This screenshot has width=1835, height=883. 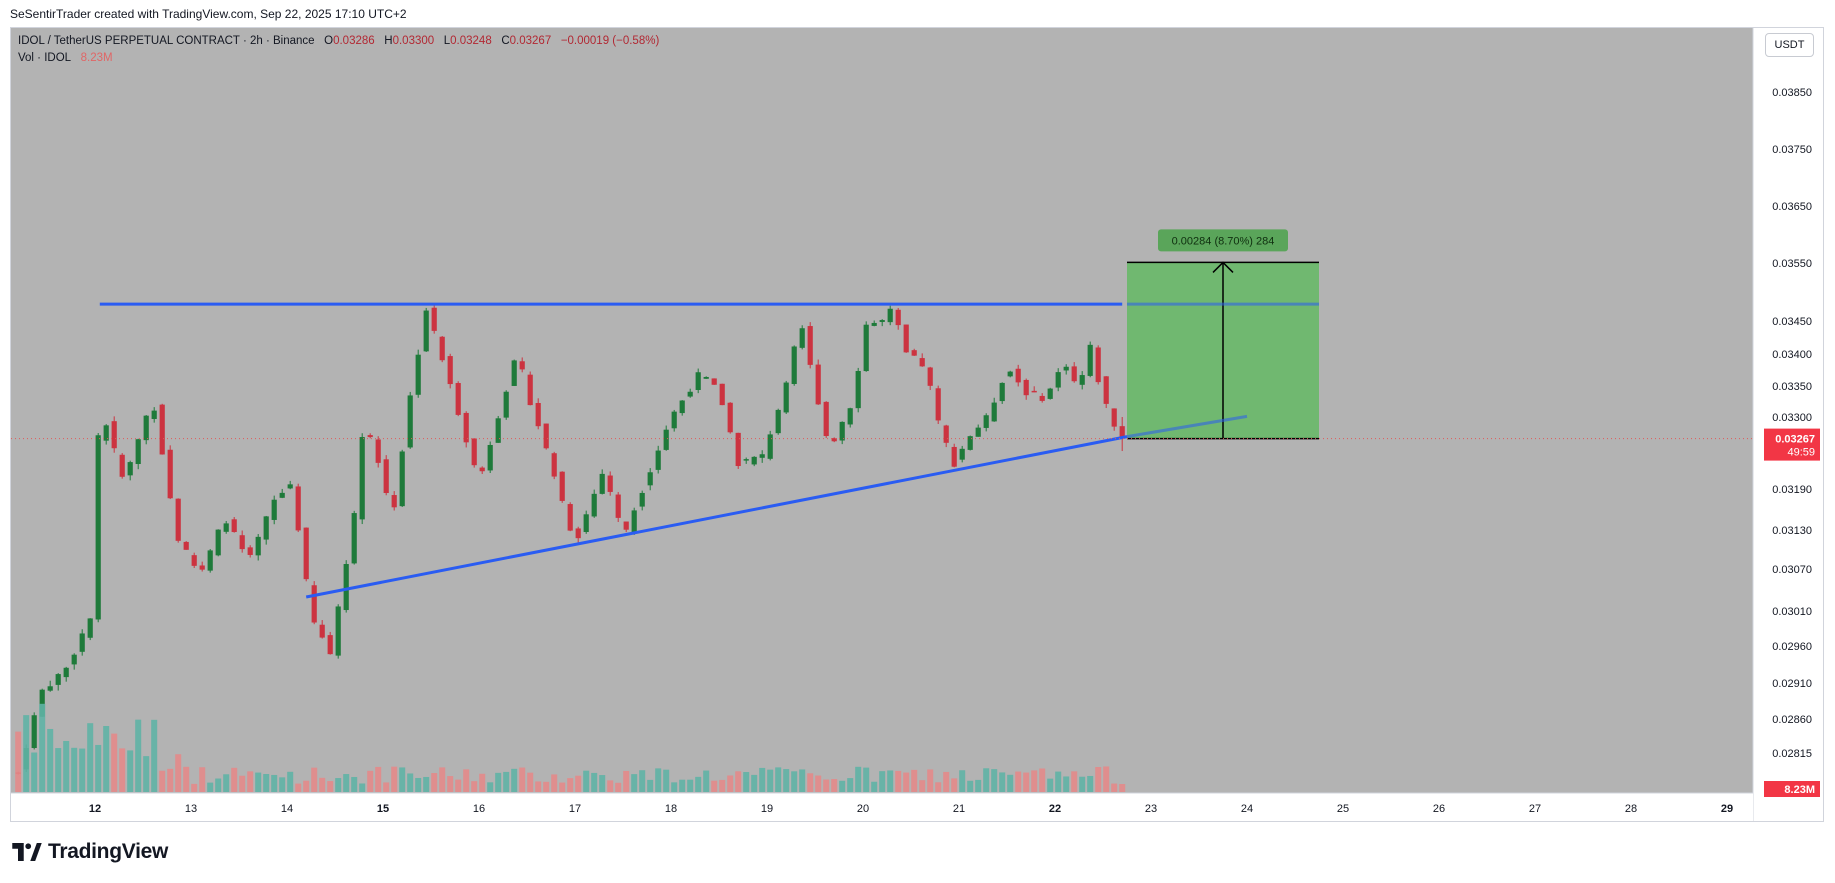 I want to click on volume-value: 8.23M, so click(x=96, y=58).